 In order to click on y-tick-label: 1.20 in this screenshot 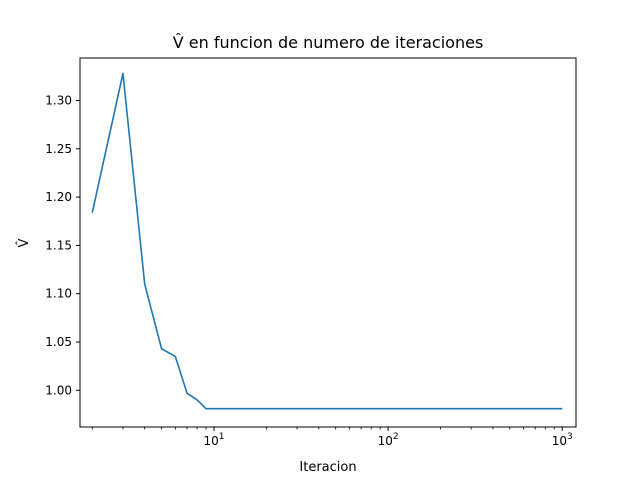, I will do `click(58, 197)`.